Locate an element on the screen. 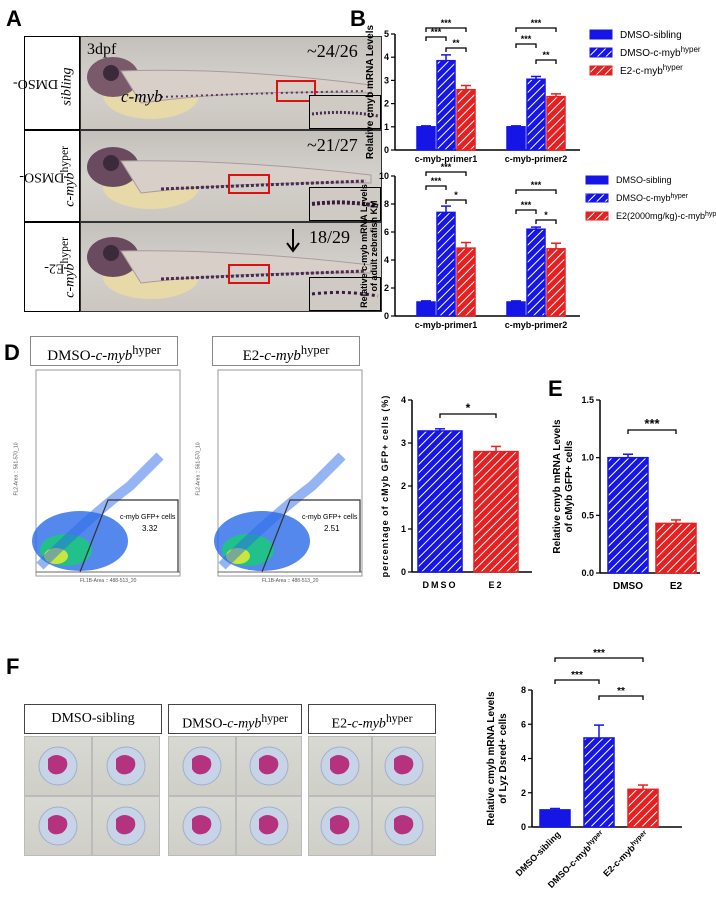  facs-title-e2: E2-c-mybhyper is located at coordinates (286, 351).